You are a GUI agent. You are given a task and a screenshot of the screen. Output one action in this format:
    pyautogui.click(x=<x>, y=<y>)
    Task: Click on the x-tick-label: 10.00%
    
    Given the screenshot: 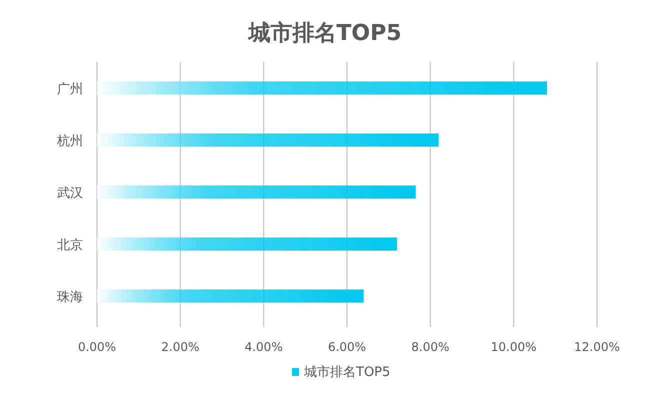 What is the action you would take?
    pyautogui.click(x=513, y=347)
    